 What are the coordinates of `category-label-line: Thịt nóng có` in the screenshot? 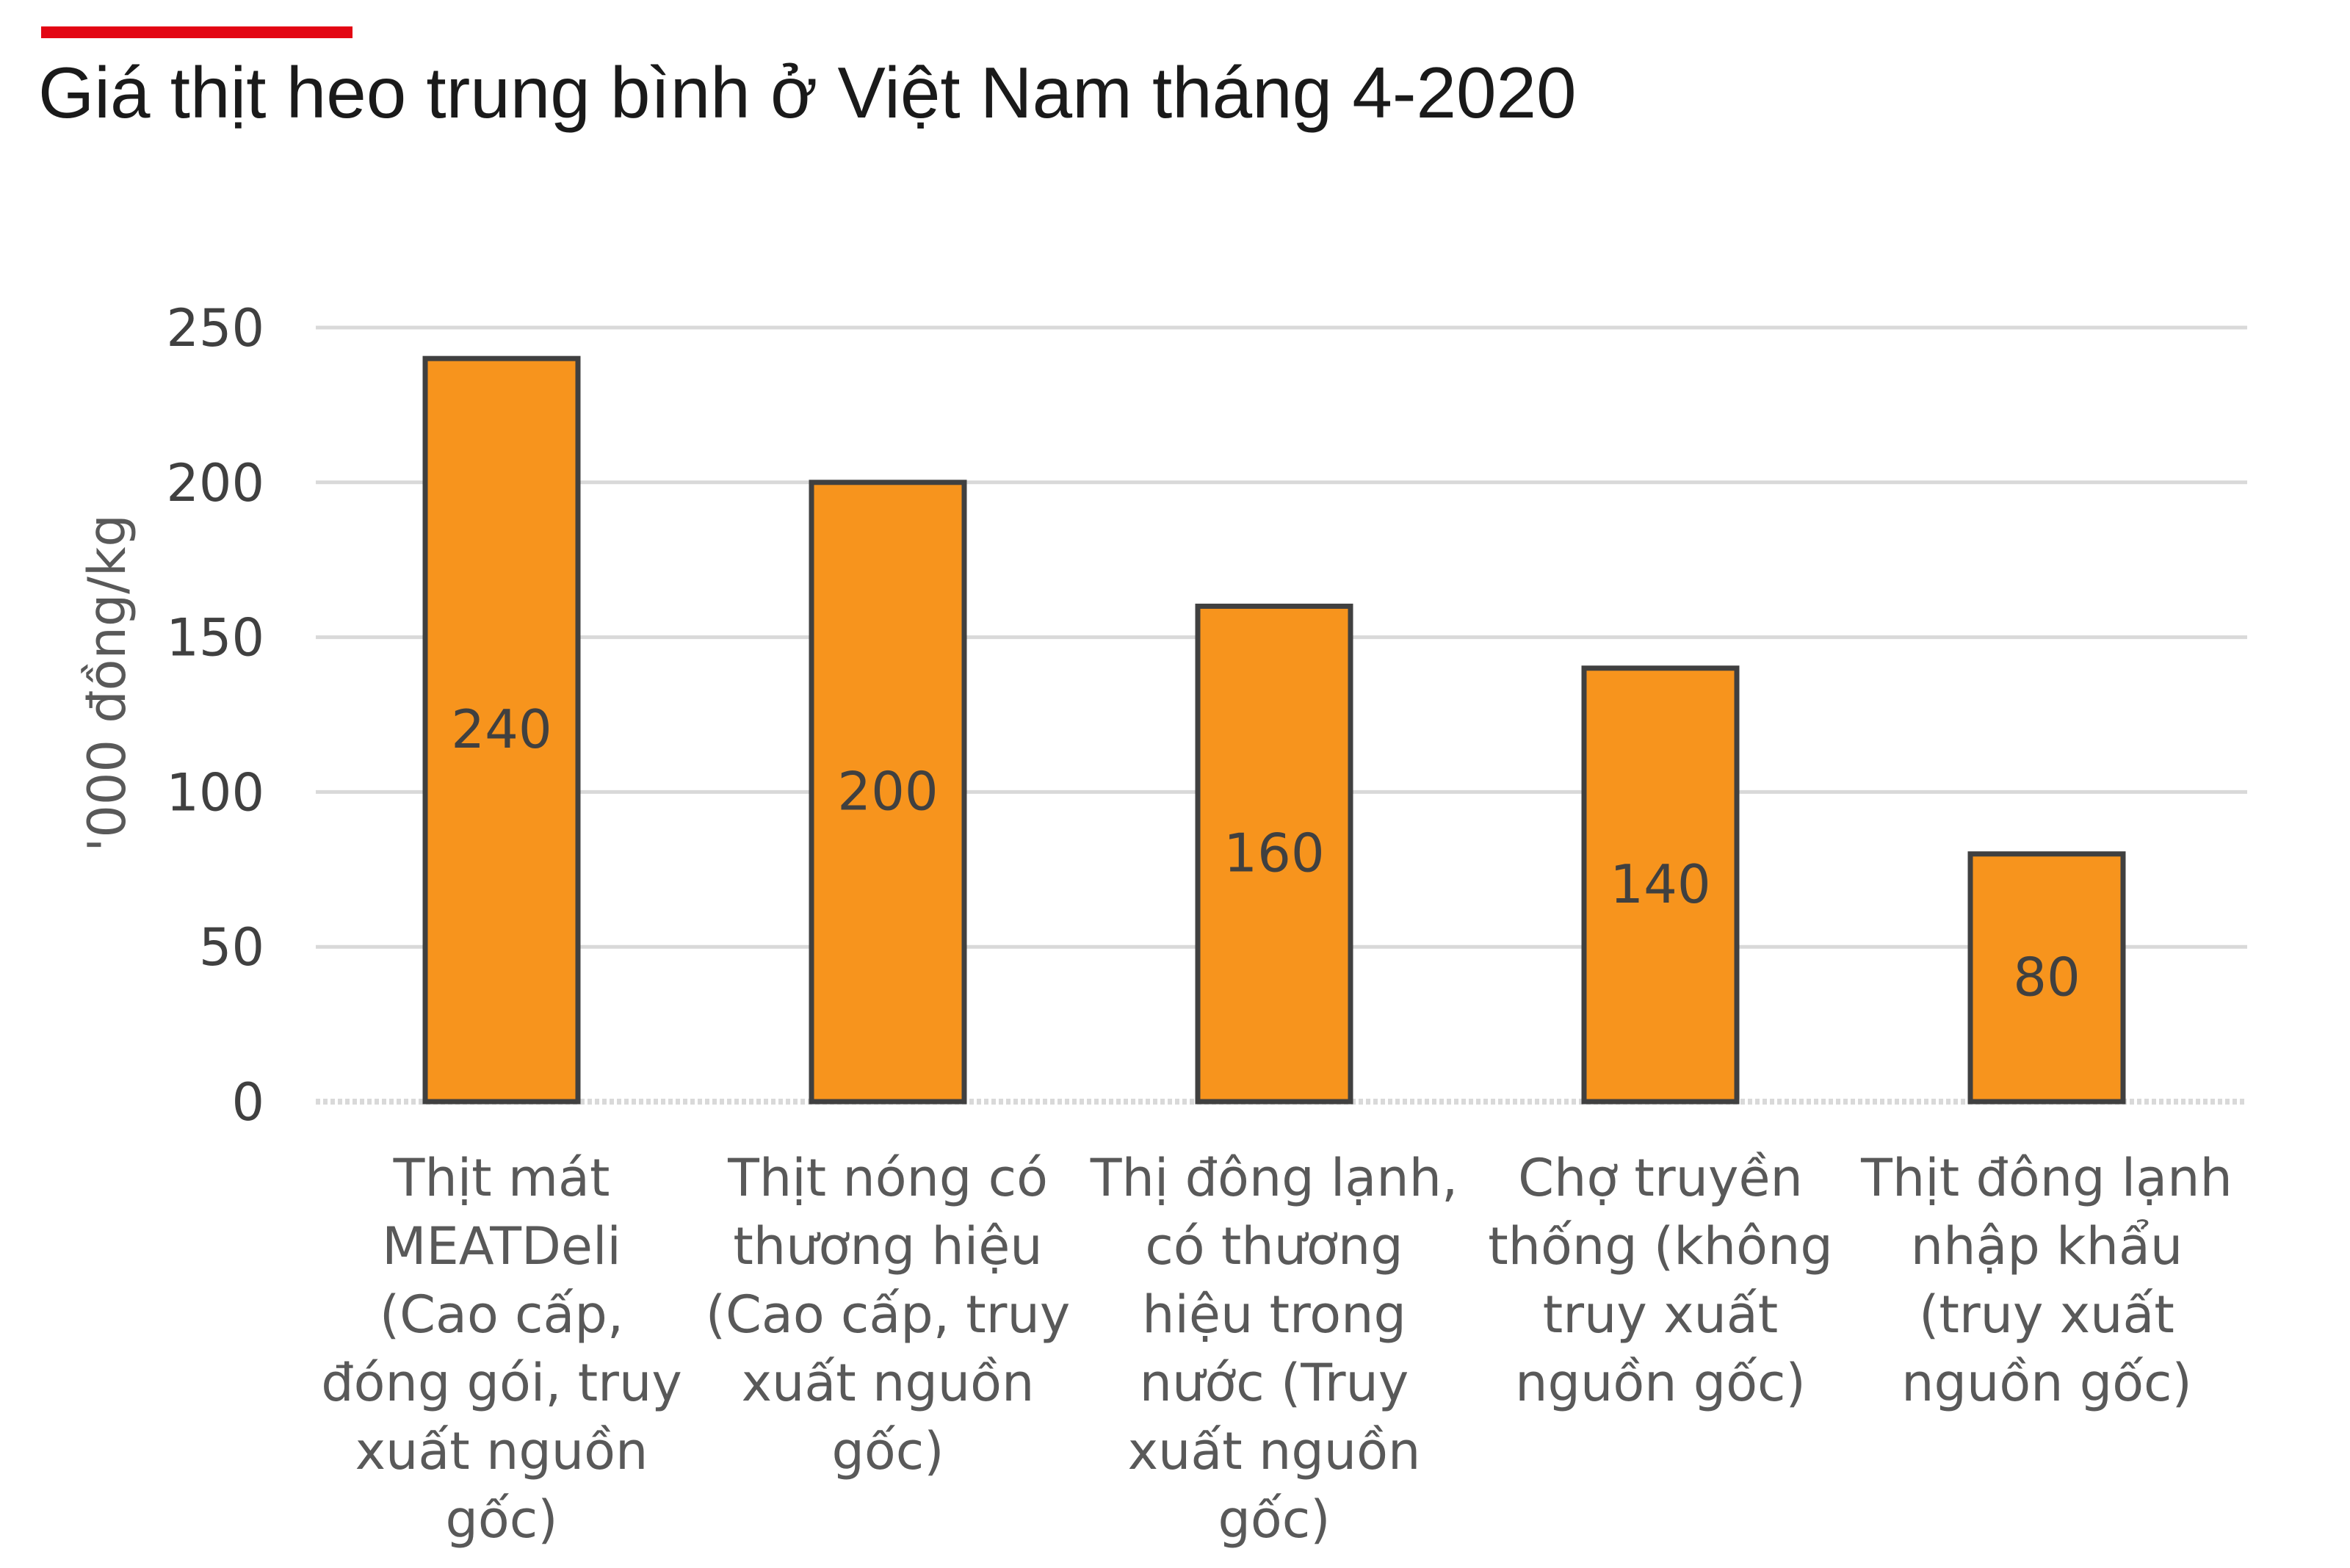 It's located at (887, 1178).